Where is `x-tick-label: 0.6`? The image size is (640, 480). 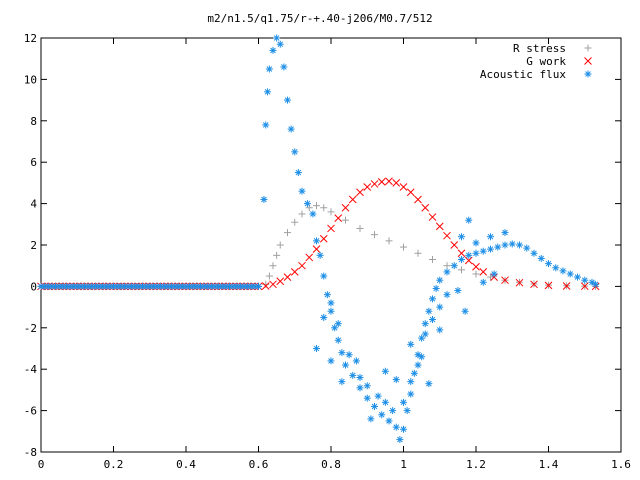 x-tick-label: 0.6 is located at coordinates (259, 464).